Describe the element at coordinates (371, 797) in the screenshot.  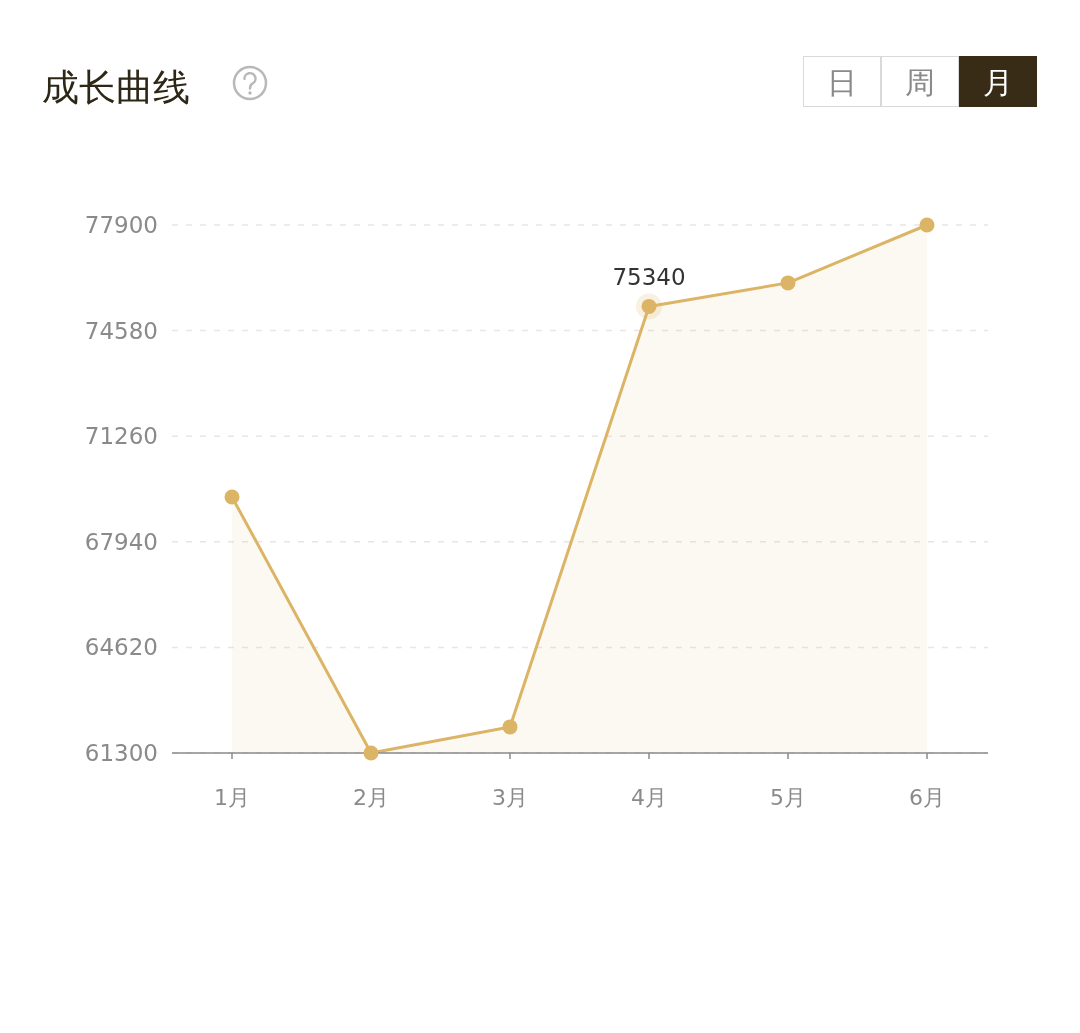
I see `x-tick-label: 2月` at that location.